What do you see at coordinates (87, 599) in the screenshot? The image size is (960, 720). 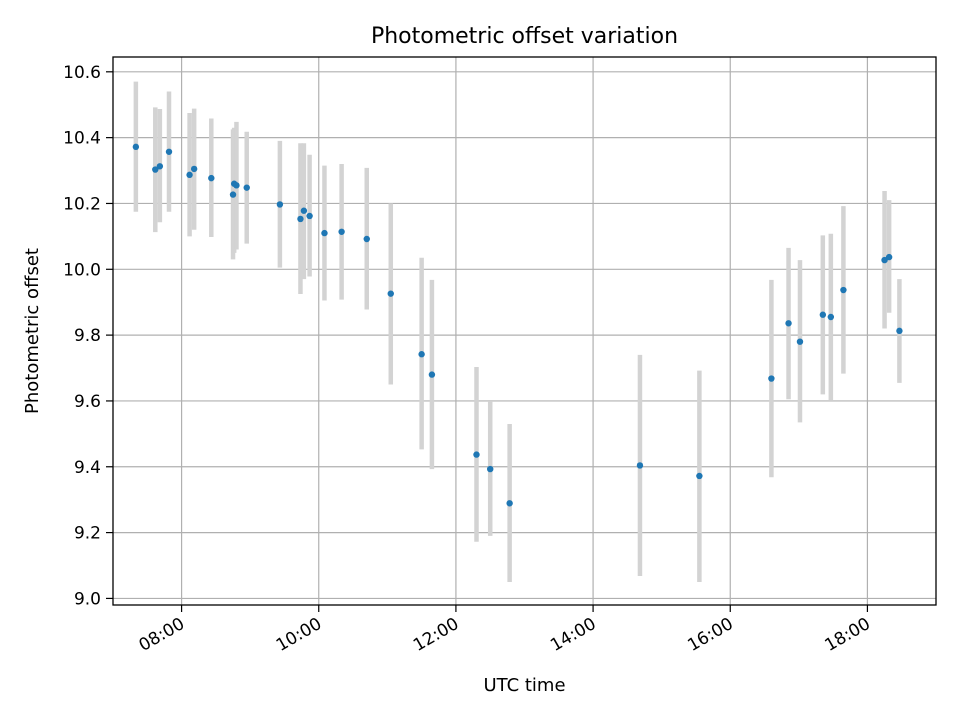 I see `y-tick-label: 9.0` at bounding box center [87, 599].